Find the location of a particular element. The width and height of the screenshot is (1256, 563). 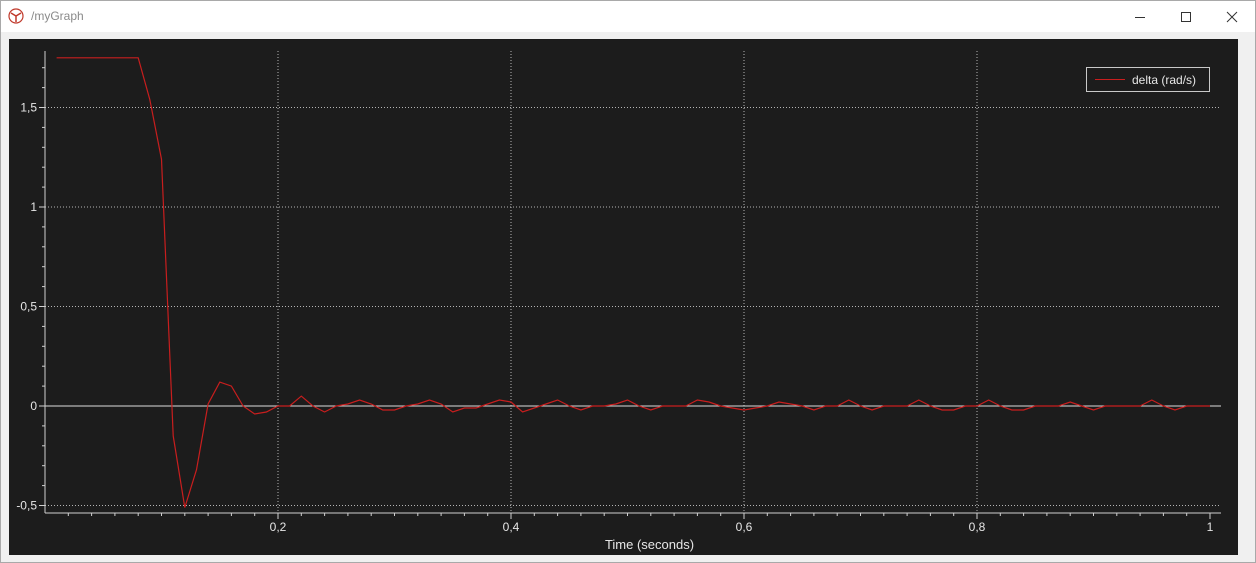

close-icon is located at coordinates (1232, 17).